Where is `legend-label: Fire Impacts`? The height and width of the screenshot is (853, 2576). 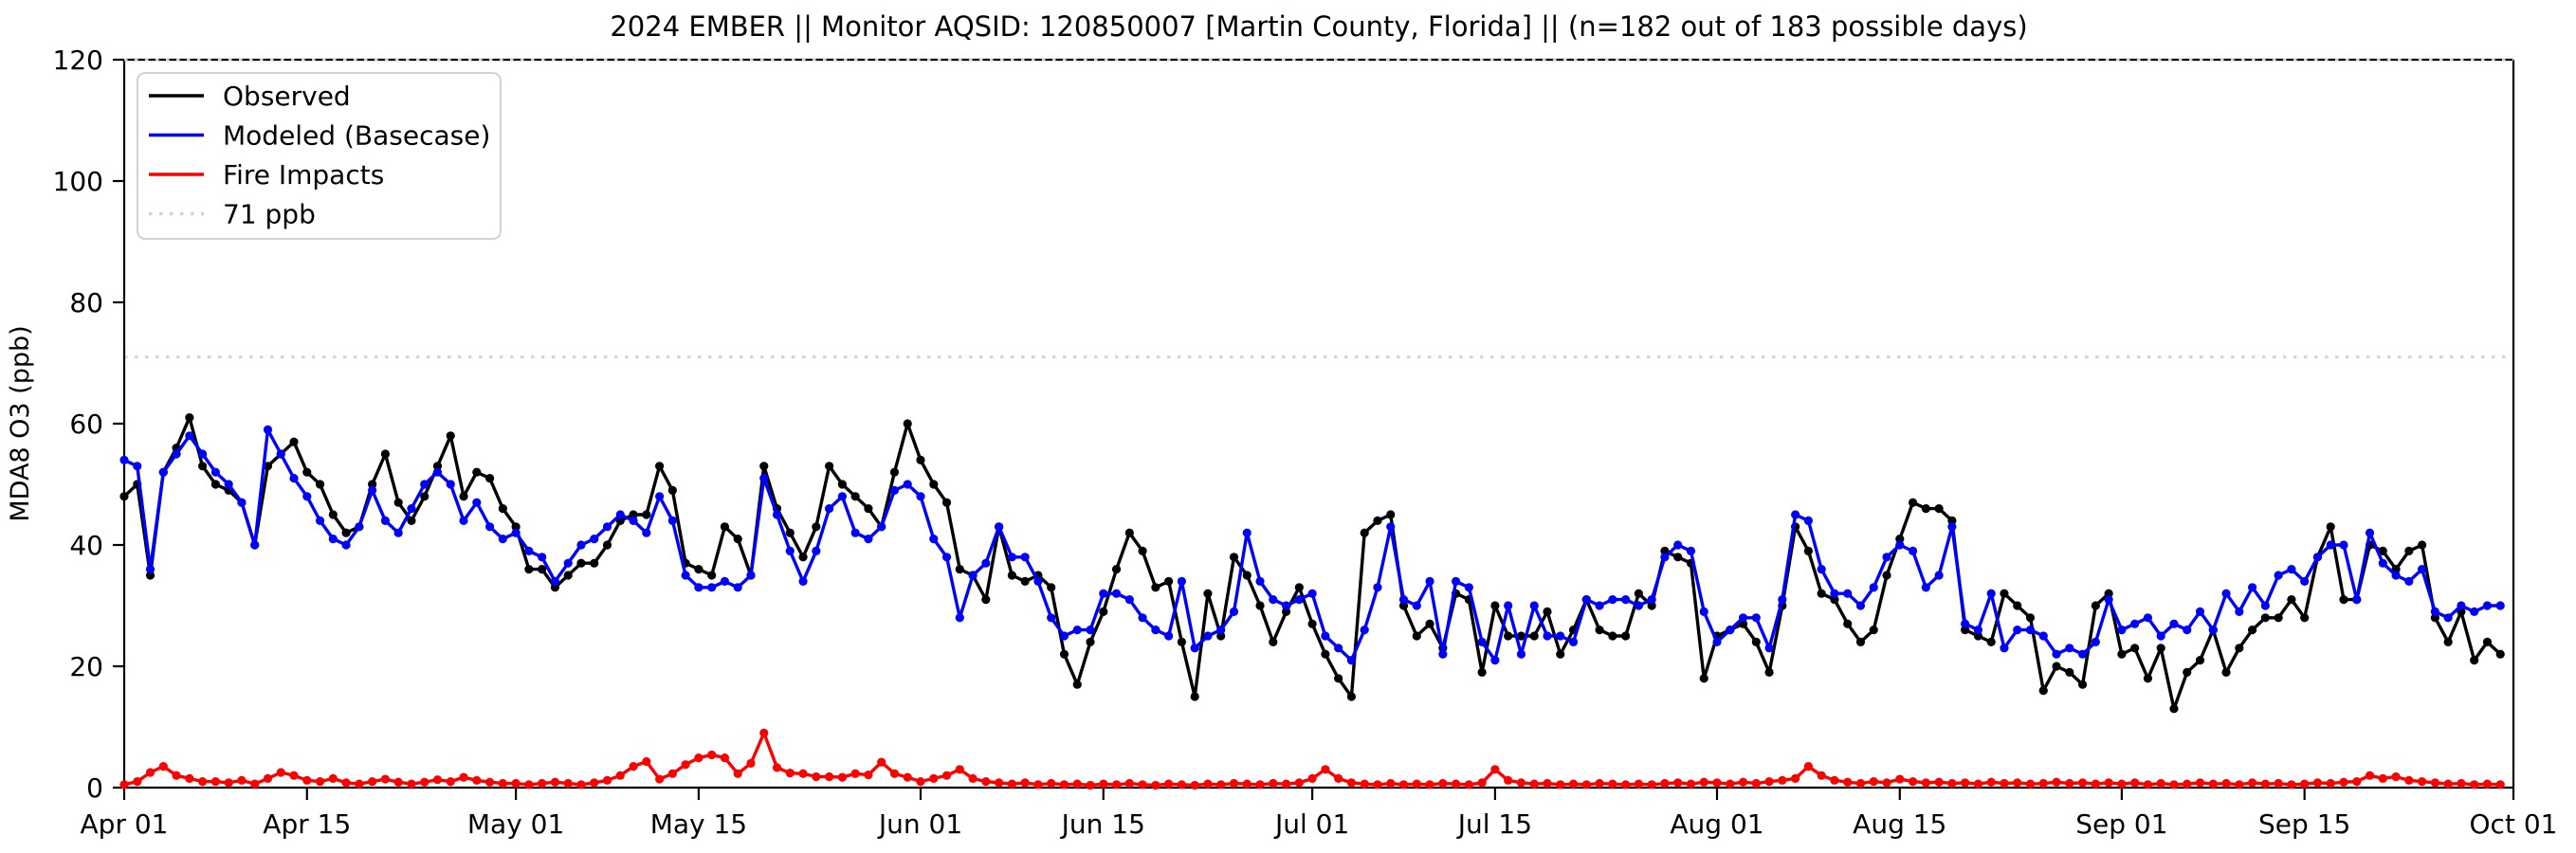
legend-label: Fire Impacts is located at coordinates (303, 175).